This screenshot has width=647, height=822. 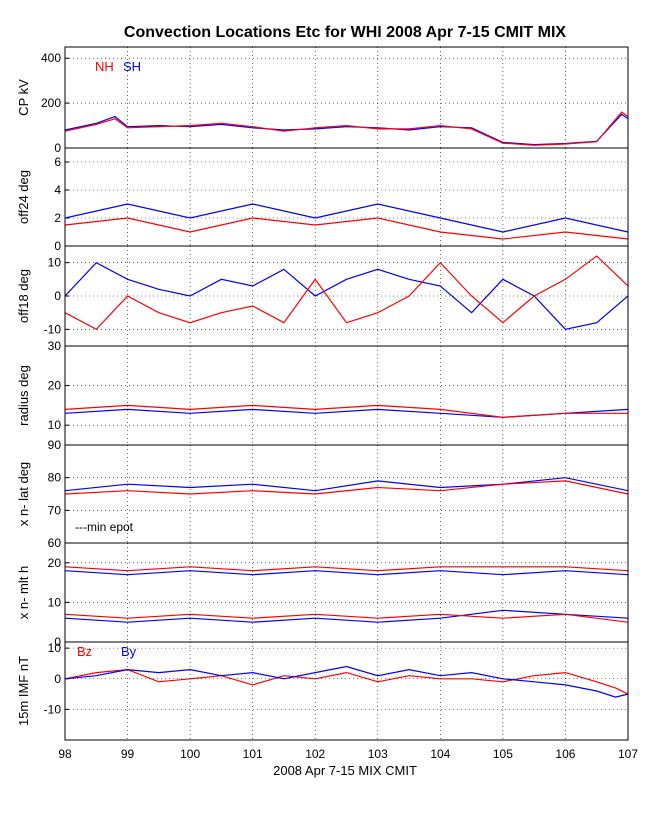 I want to click on panel-4-ytick-2: 30, so click(x=55, y=346).